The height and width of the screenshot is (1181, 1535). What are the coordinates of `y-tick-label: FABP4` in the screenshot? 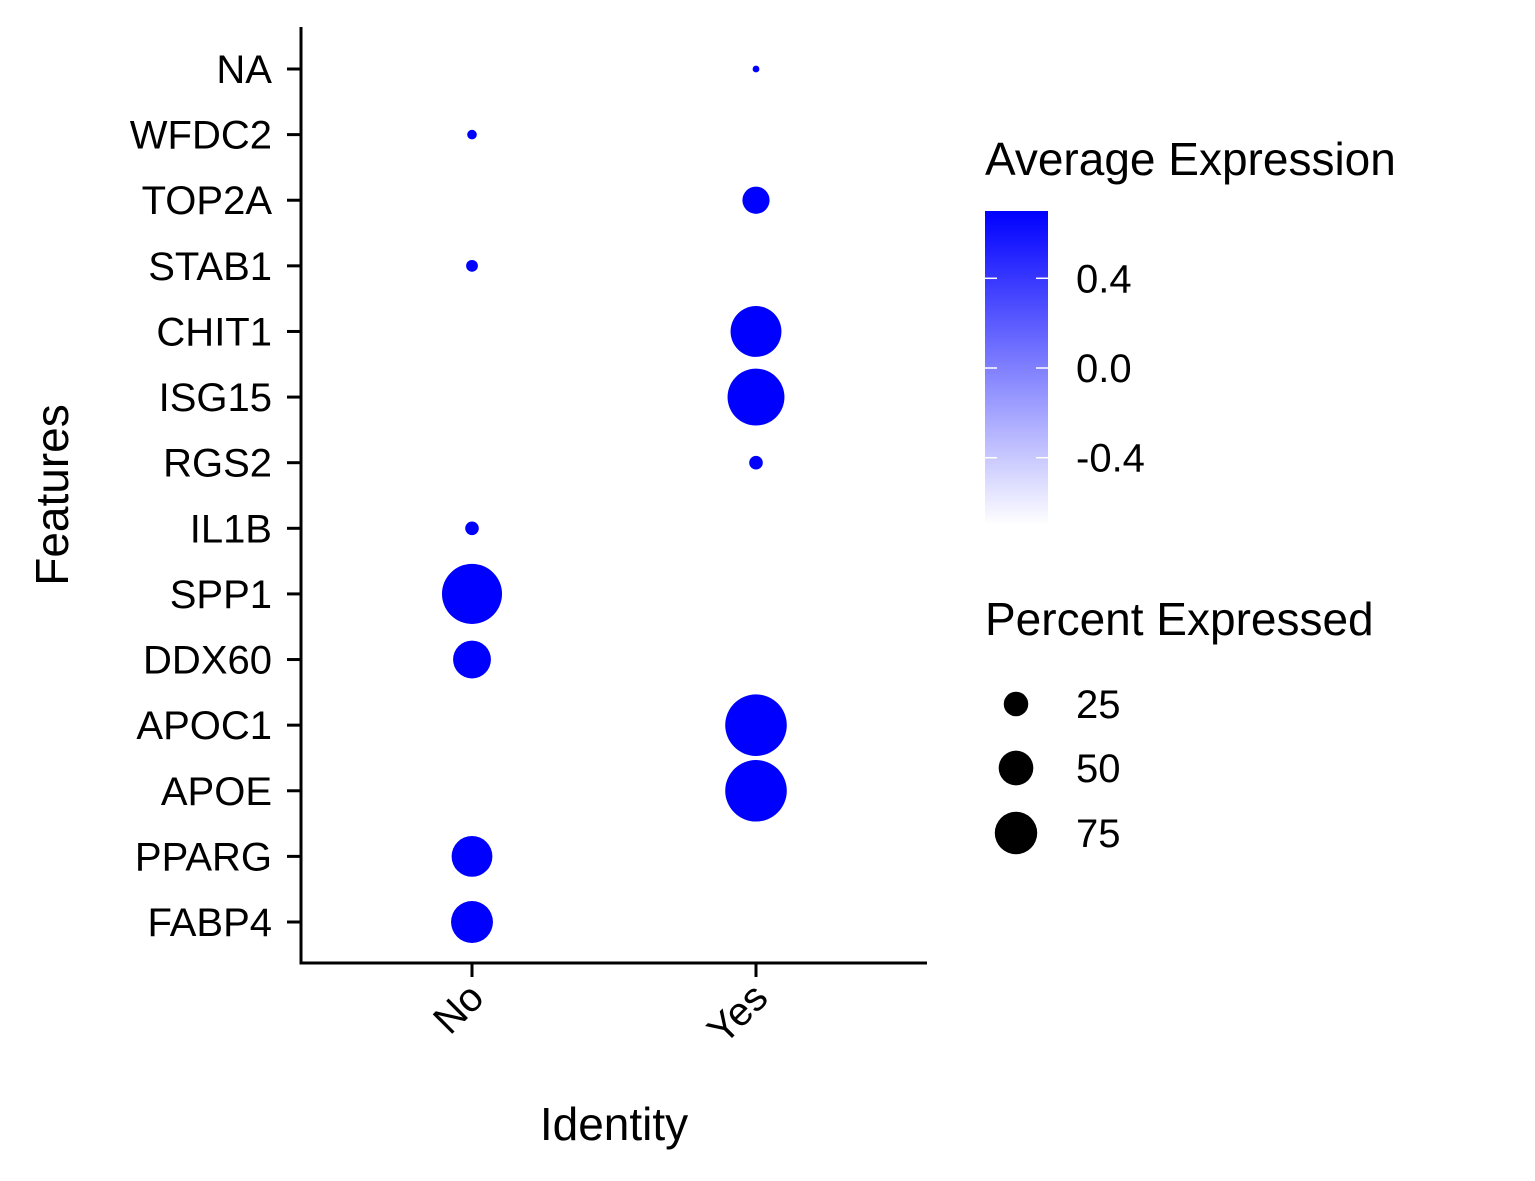 It's located at (209, 923).